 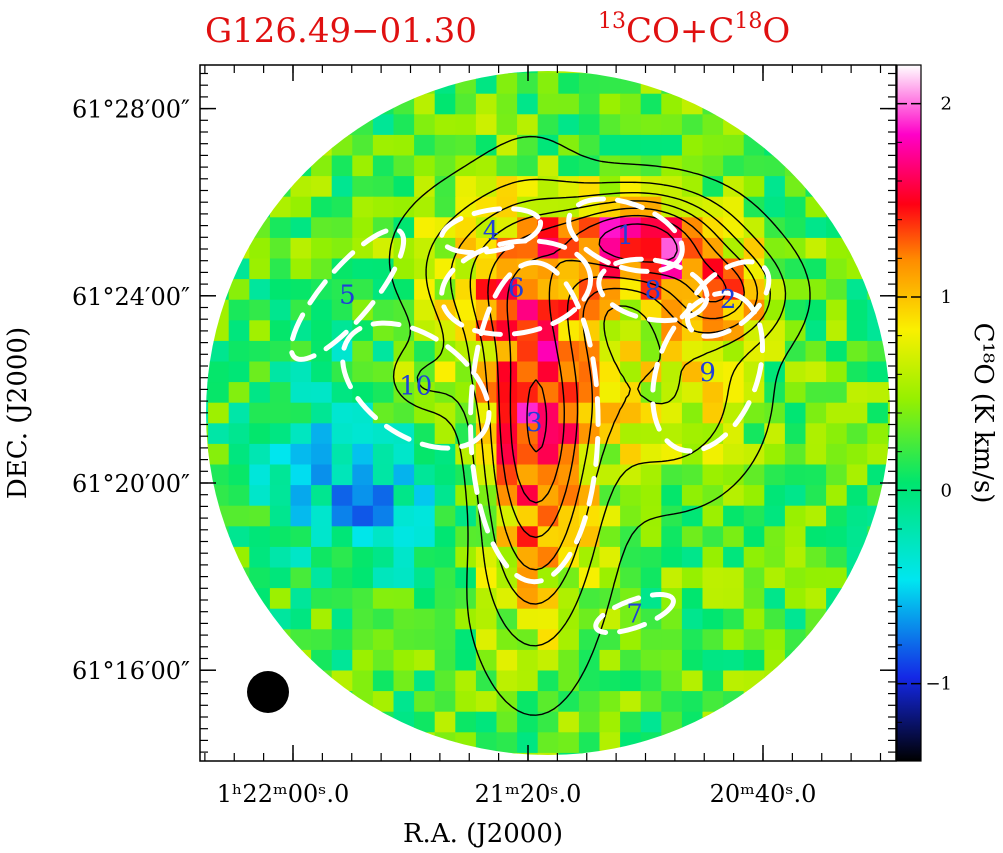 I want to click on x-tick-label: 21ᵐ20ˢ.0, so click(x=528, y=794).